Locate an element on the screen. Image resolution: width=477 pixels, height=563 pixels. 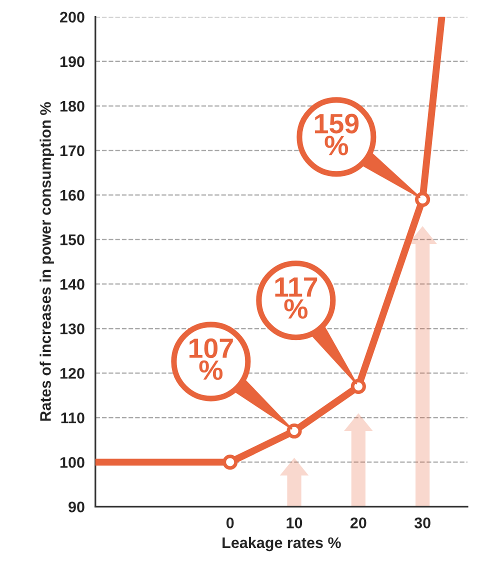
y-tick-label: 120 is located at coordinates (72, 373).